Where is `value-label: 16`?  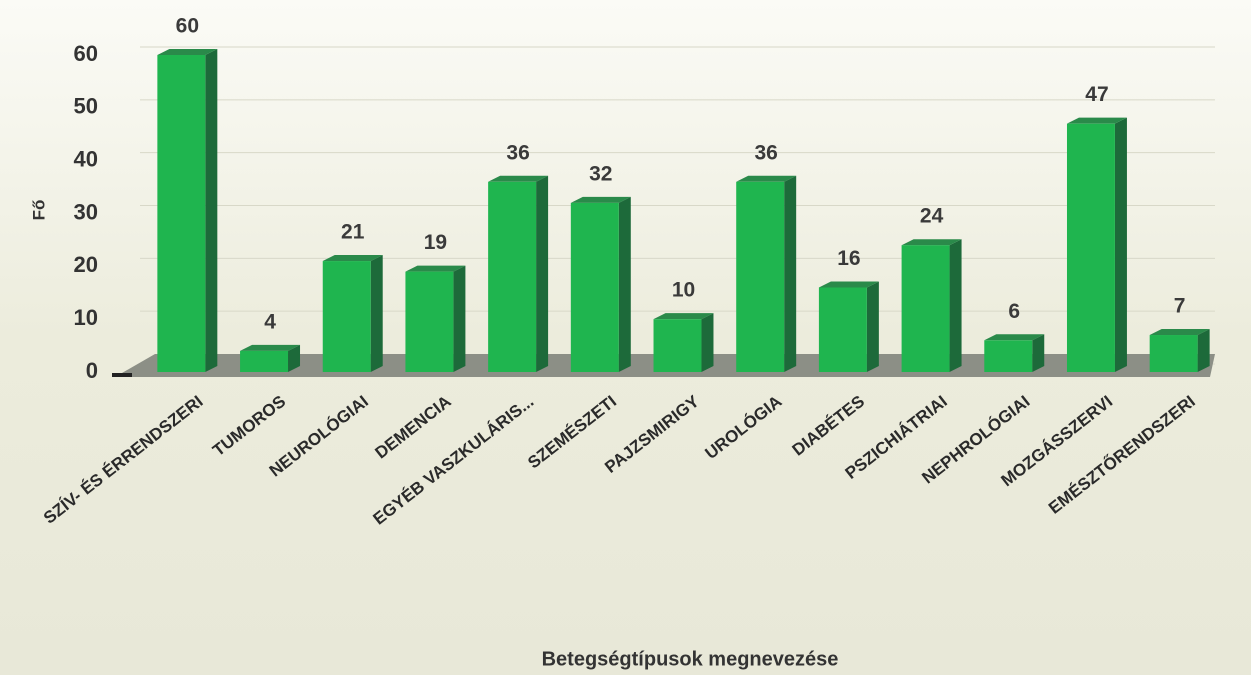 value-label: 16 is located at coordinates (848, 258).